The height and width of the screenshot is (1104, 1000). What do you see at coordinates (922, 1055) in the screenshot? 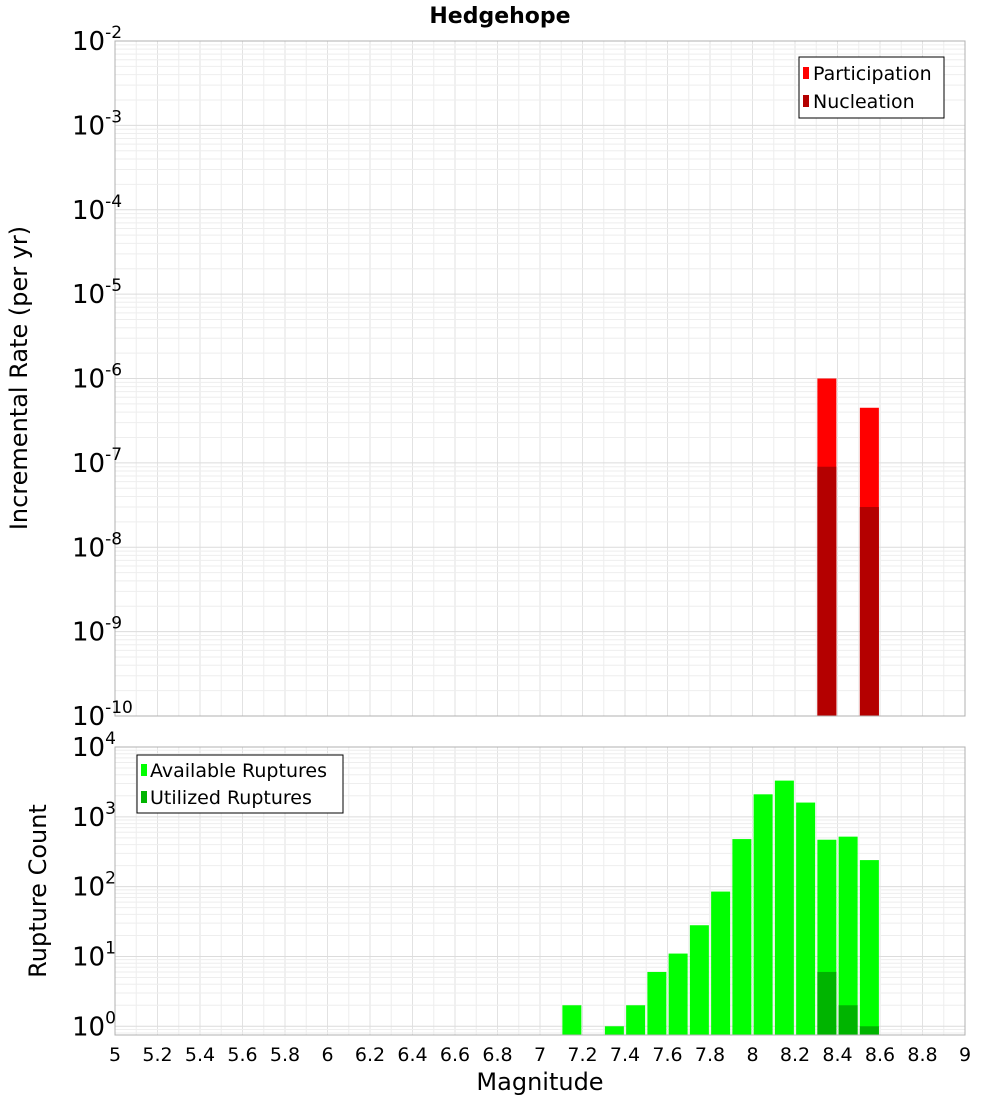
I see `x-tick-label: 8.8` at bounding box center [922, 1055].